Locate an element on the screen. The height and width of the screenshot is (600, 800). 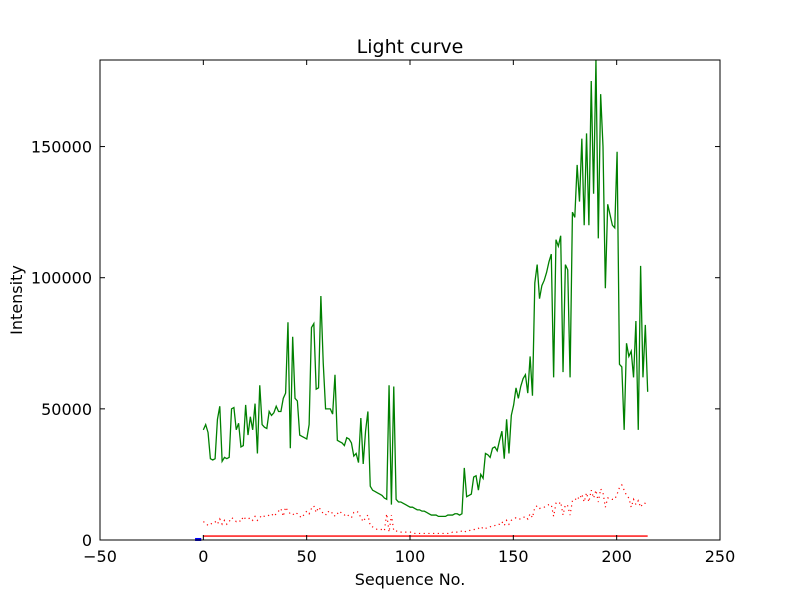
x-tick-label: 100 is located at coordinates (410, 556).